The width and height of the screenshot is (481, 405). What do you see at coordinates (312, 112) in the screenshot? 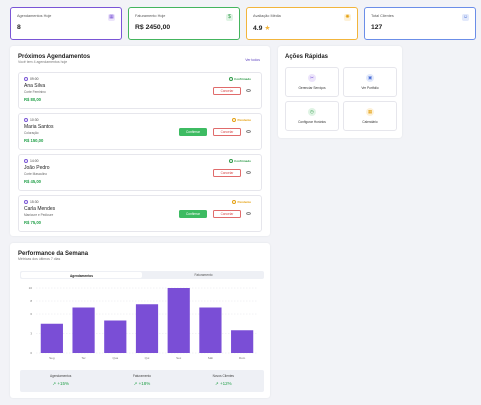
I see `clock-icon: ◷` at bounding box center [312, 112].